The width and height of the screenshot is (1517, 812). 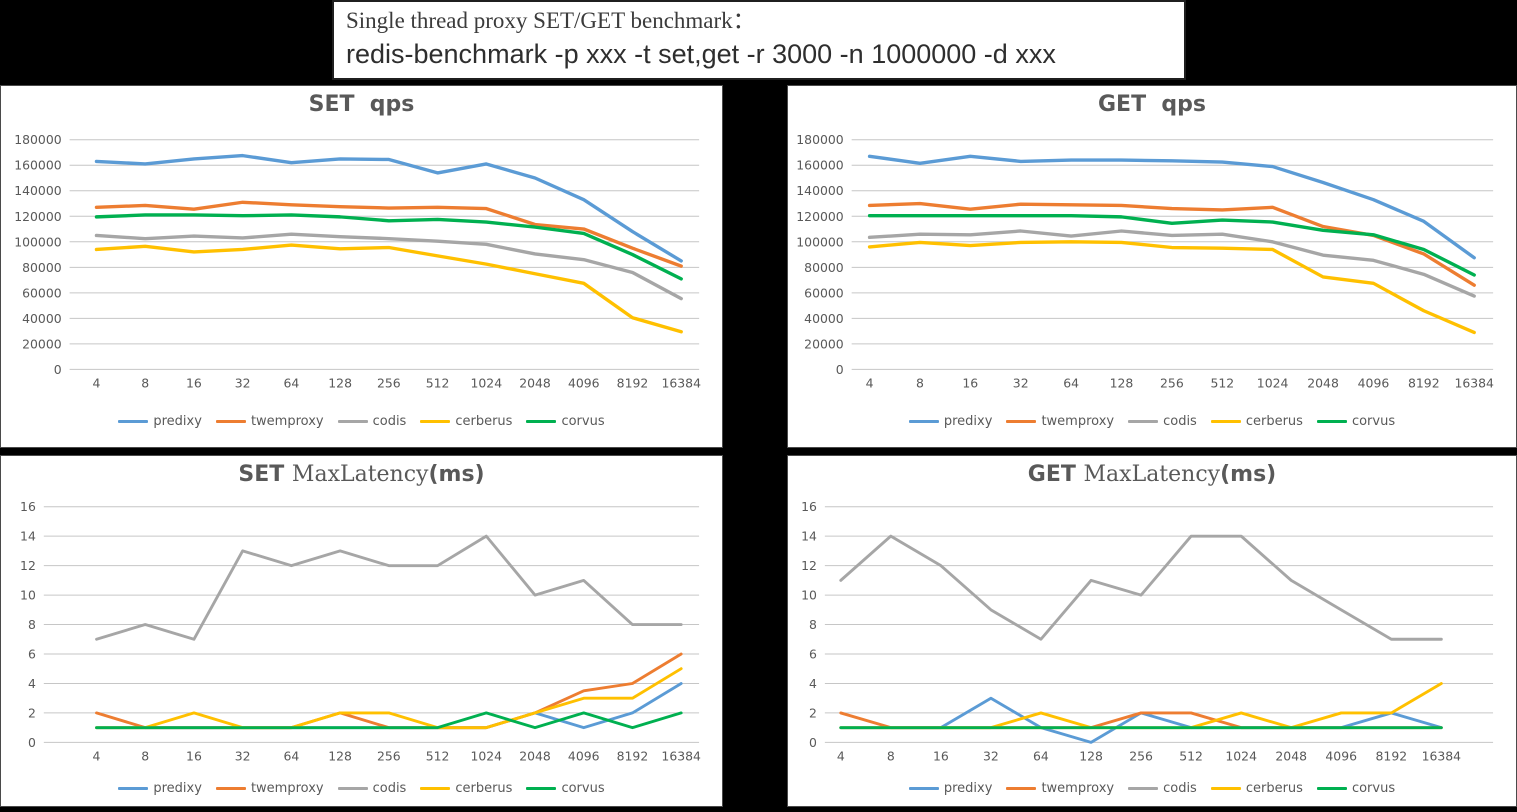 What do you see at coordinates (32, 624) in the screenshot?
I see `y-tick-label: 8` at bounding box center [32, 624].